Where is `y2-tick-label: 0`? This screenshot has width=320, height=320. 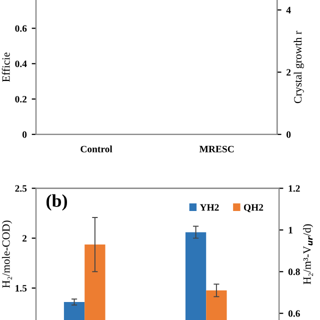
y2-tick-label: 0 is located at coordinates (288, 134).